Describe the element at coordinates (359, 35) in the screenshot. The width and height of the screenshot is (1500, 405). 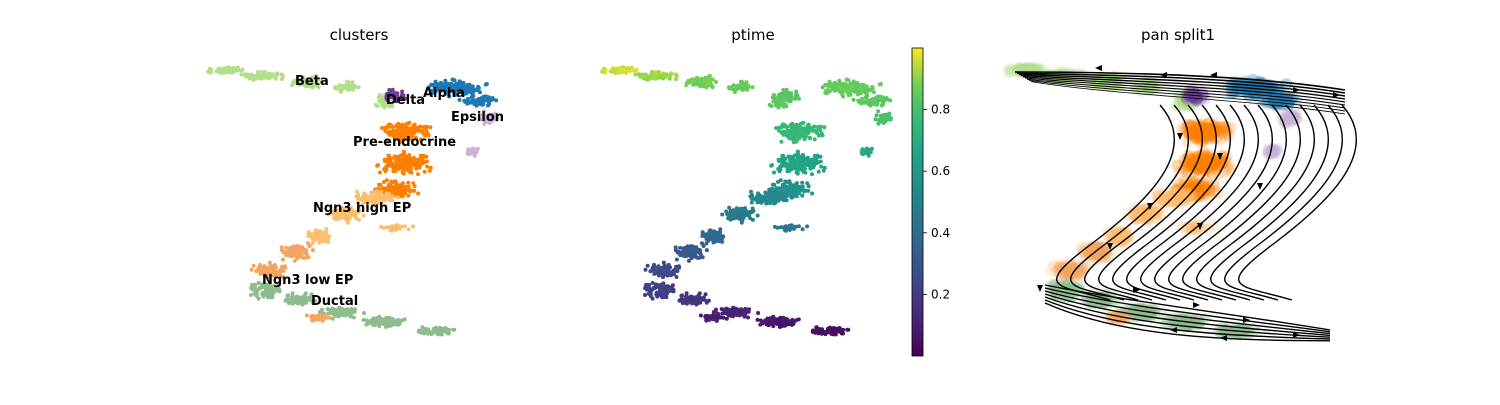
I see `clusters-title: clusters` at that location.